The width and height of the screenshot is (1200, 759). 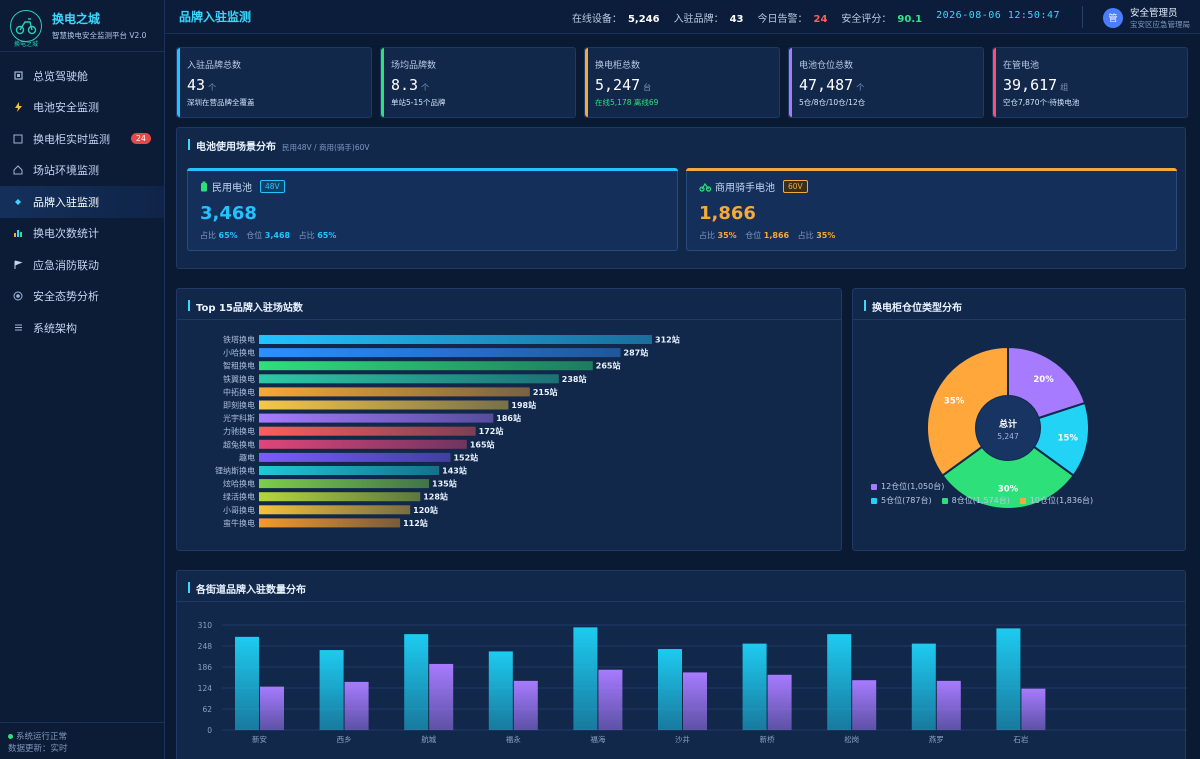 I want to click on kpi-label: 换电柜总数, so click(x=618, y=66).